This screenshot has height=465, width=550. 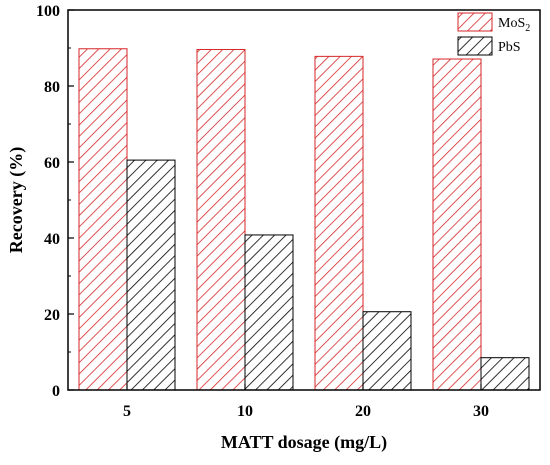 I want to click on y-tick-label: 60, so click(x=52, y=163).